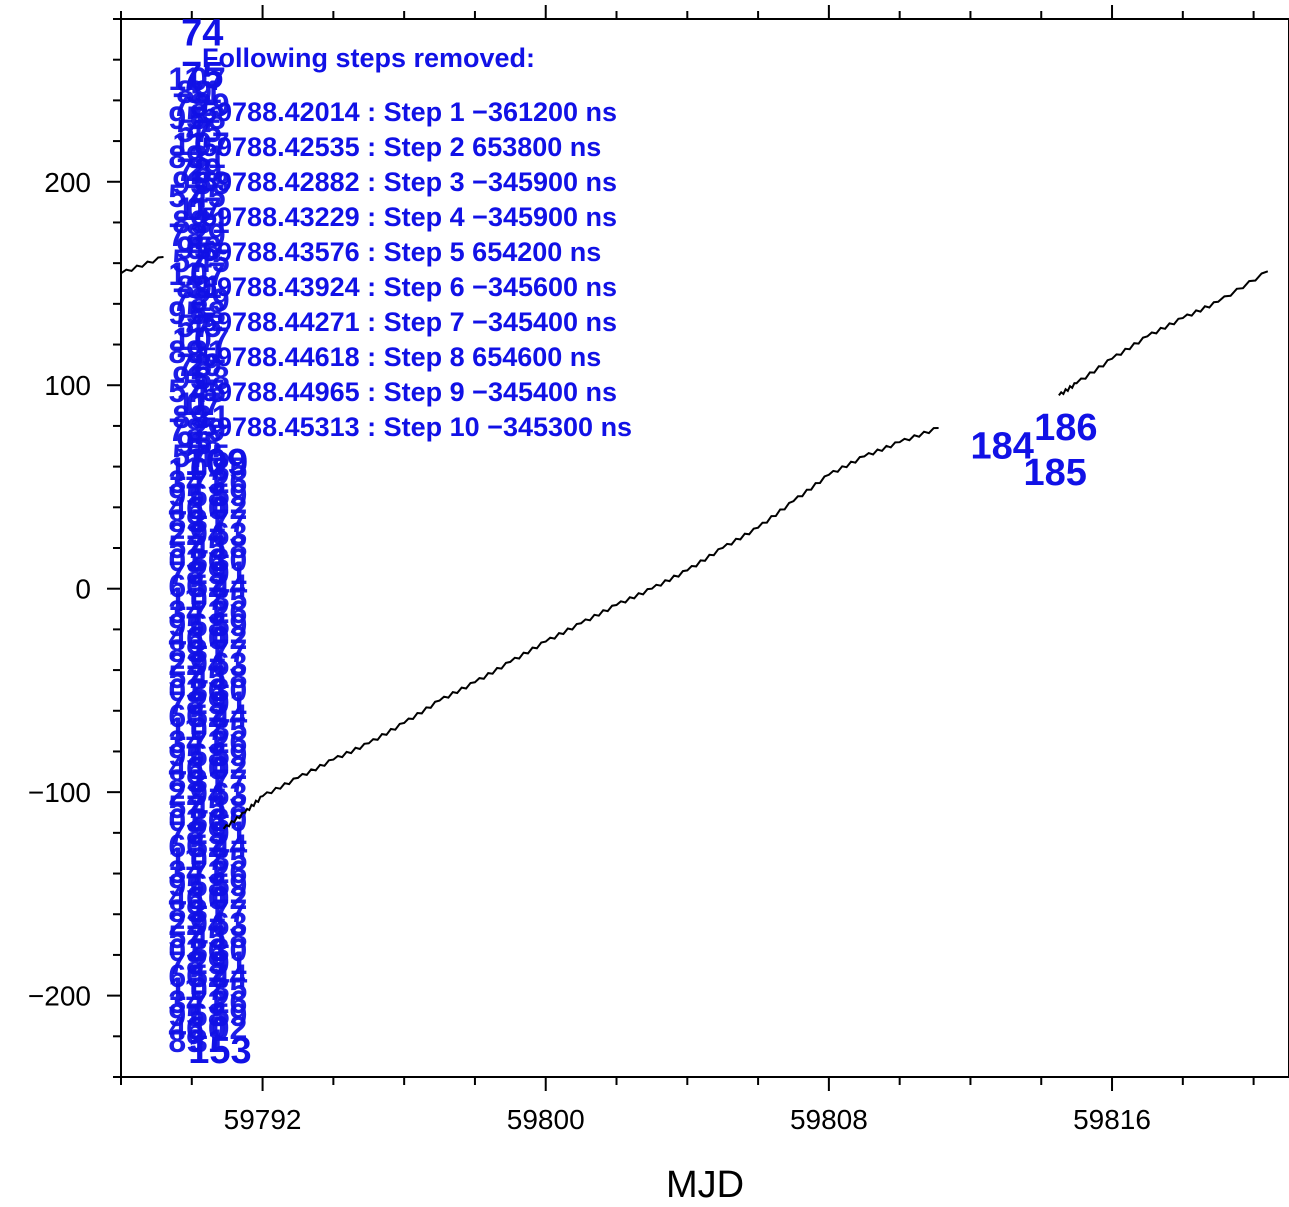 Image resolution: width=1289 pixels, height=1207 pixels. I want to click on legend-entry: 59788.43924 : Step 6 −345600 ns, so click(409, 287).